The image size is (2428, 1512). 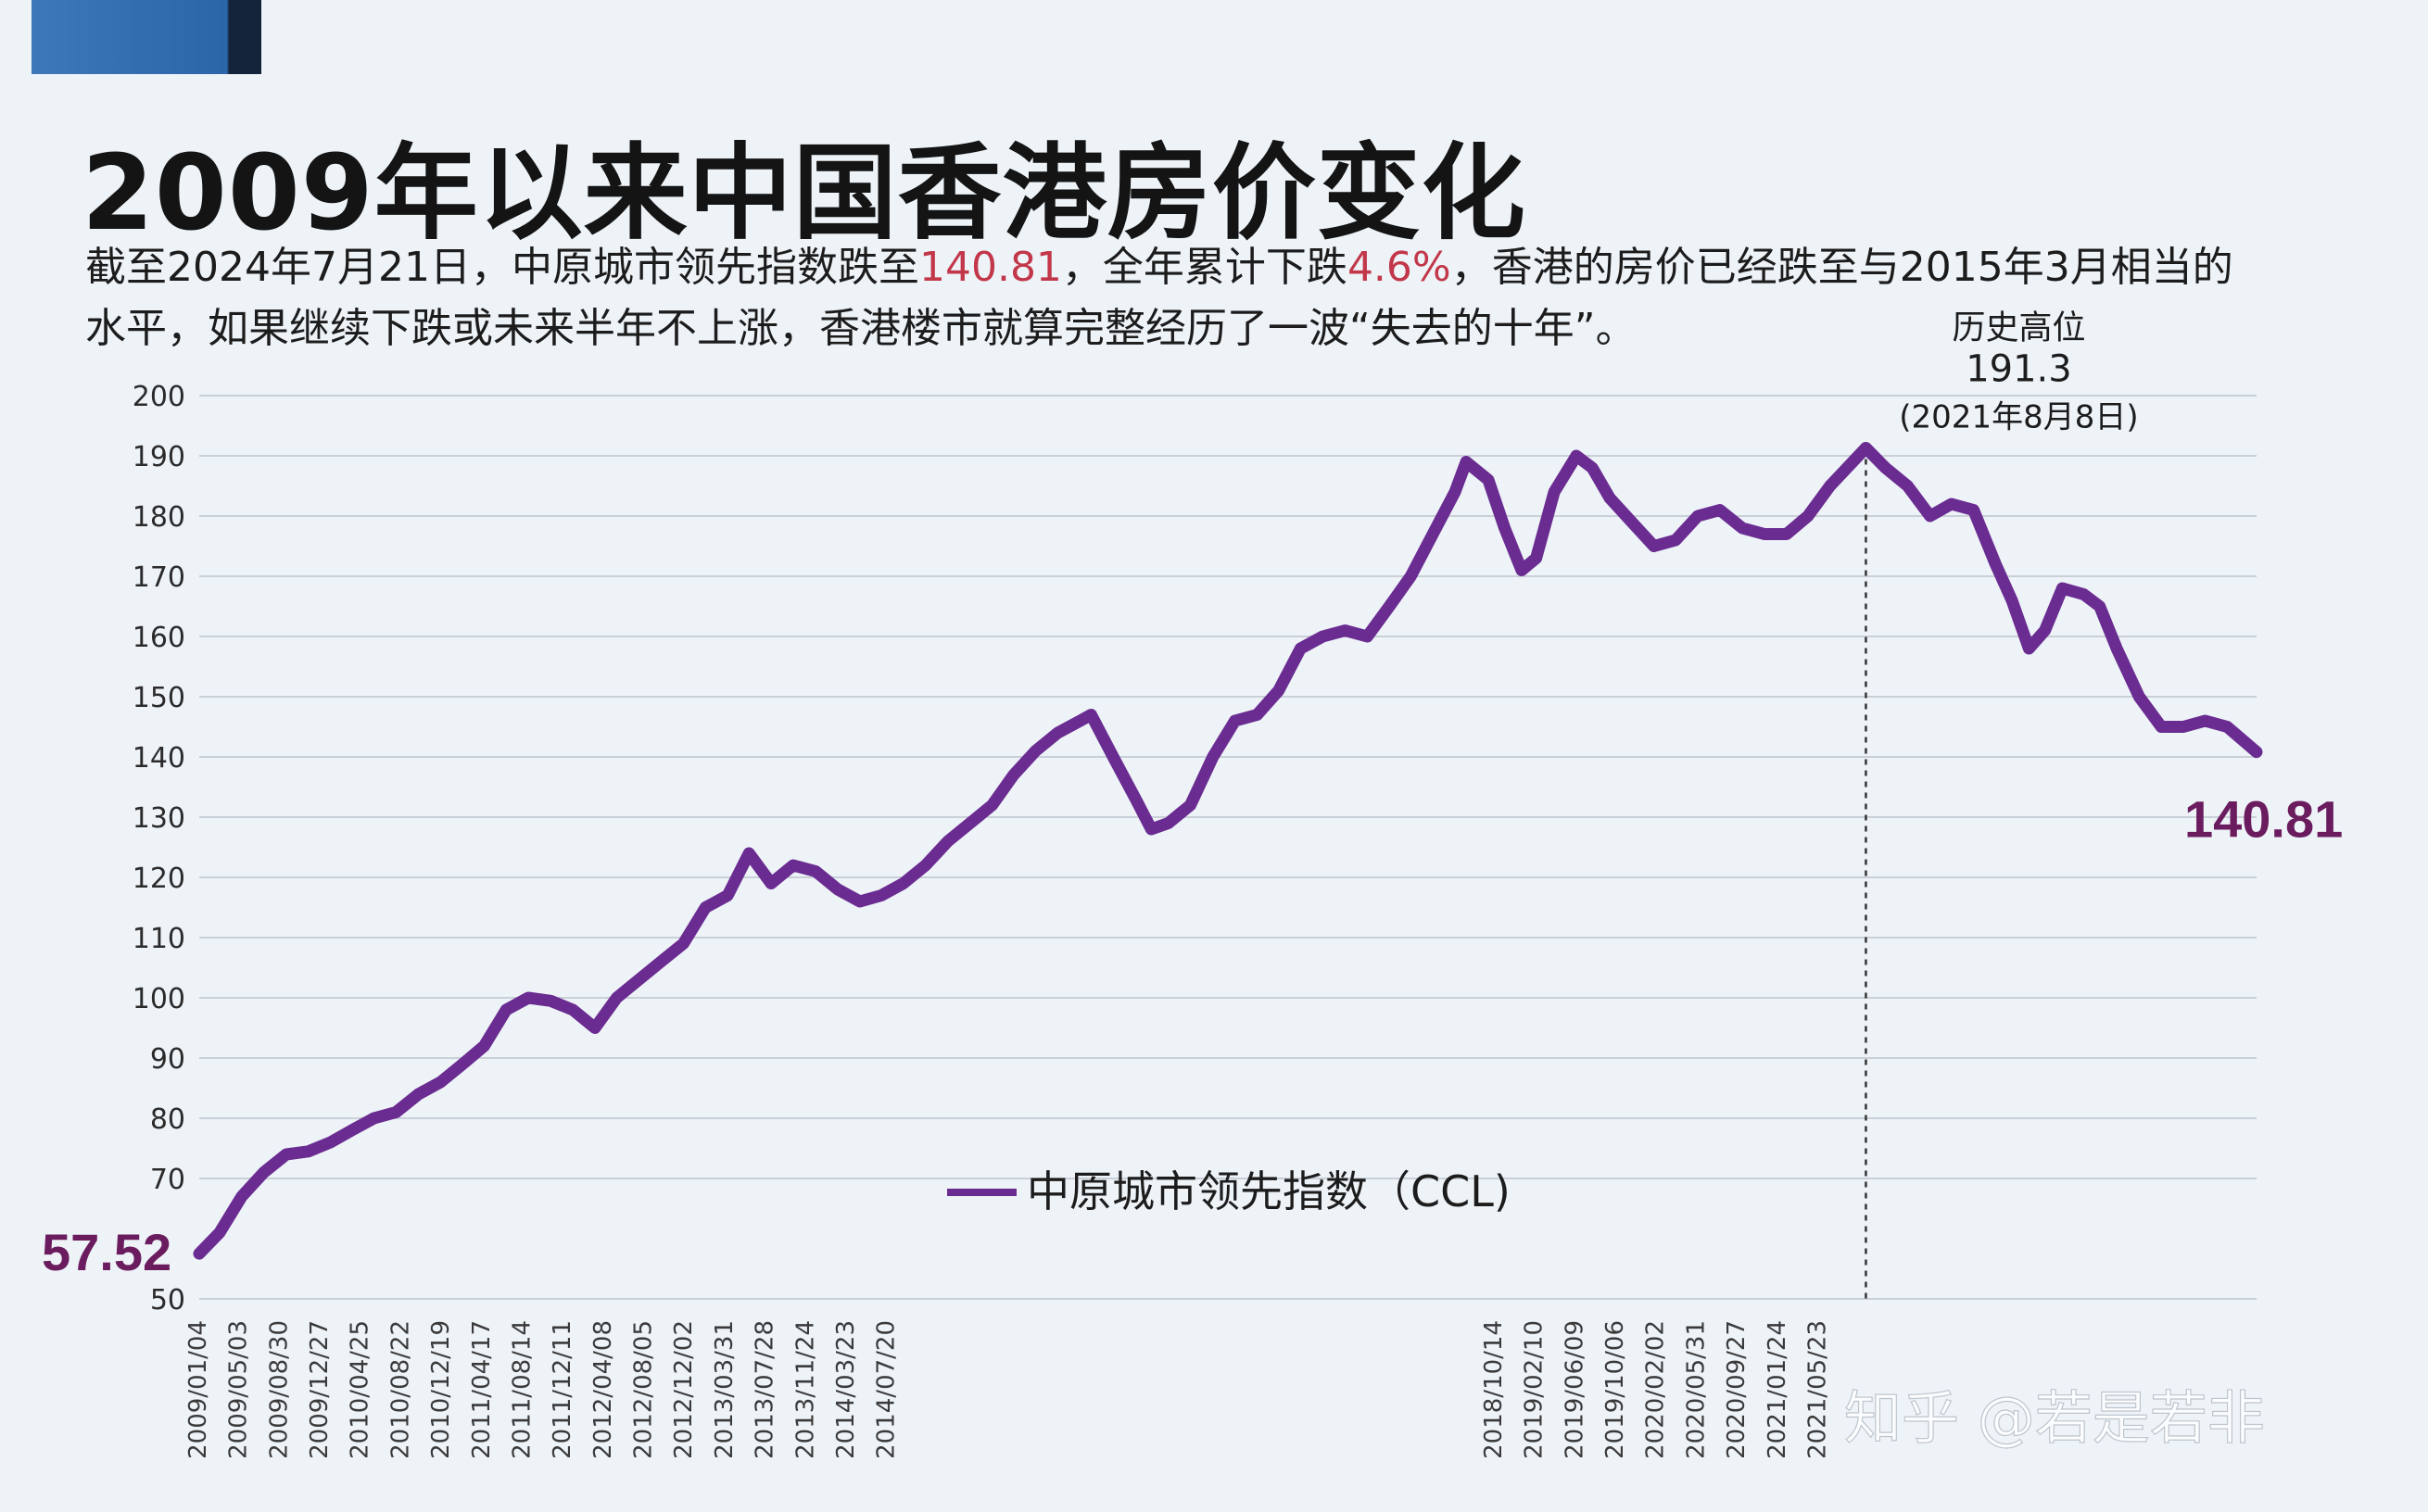 I want to click on x-tick-label: 2020/09/27, so click(x=1737, y=1389).